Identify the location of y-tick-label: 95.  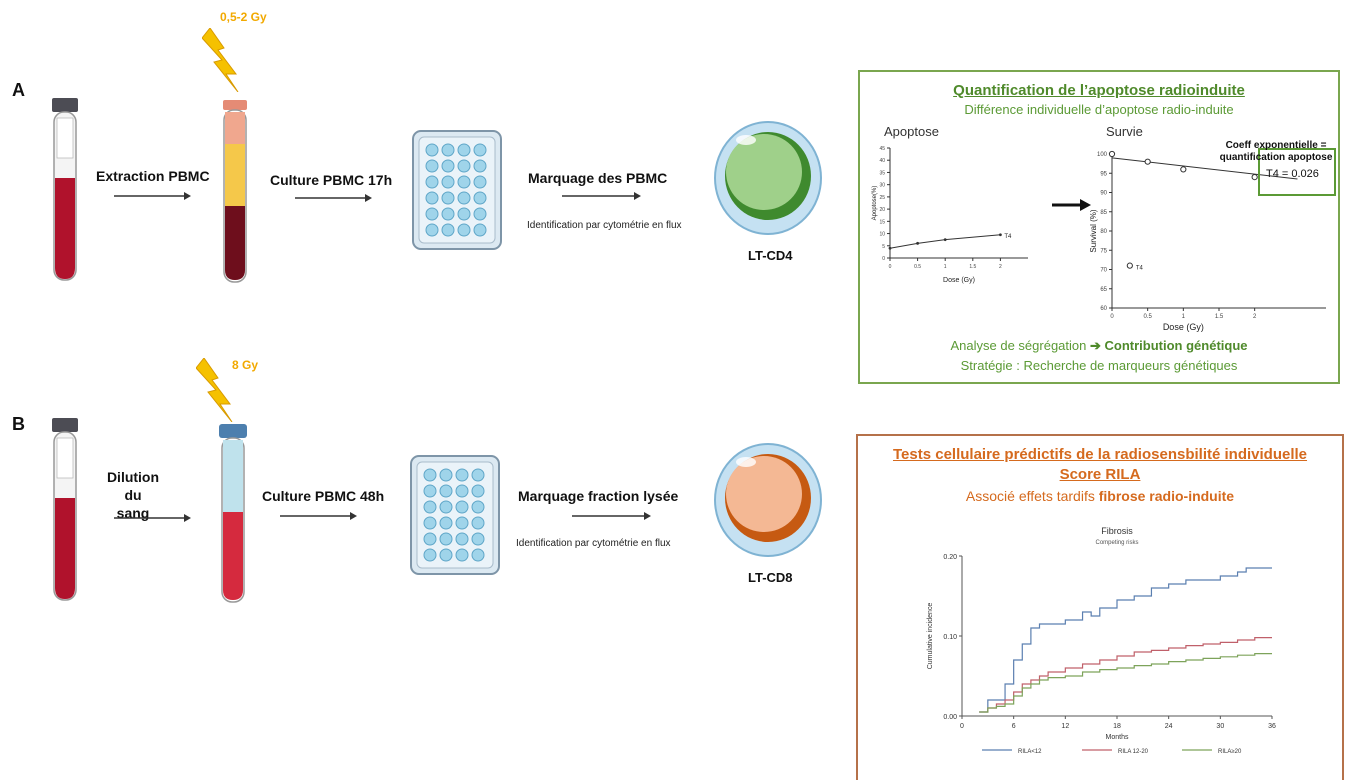
(1103, 174).